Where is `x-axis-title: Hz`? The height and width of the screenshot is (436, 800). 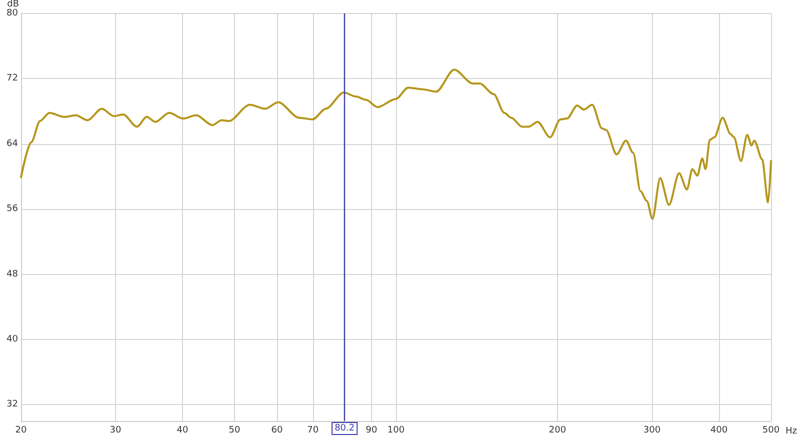
x-axis-title: Hz is located at coordinates (792, 431).